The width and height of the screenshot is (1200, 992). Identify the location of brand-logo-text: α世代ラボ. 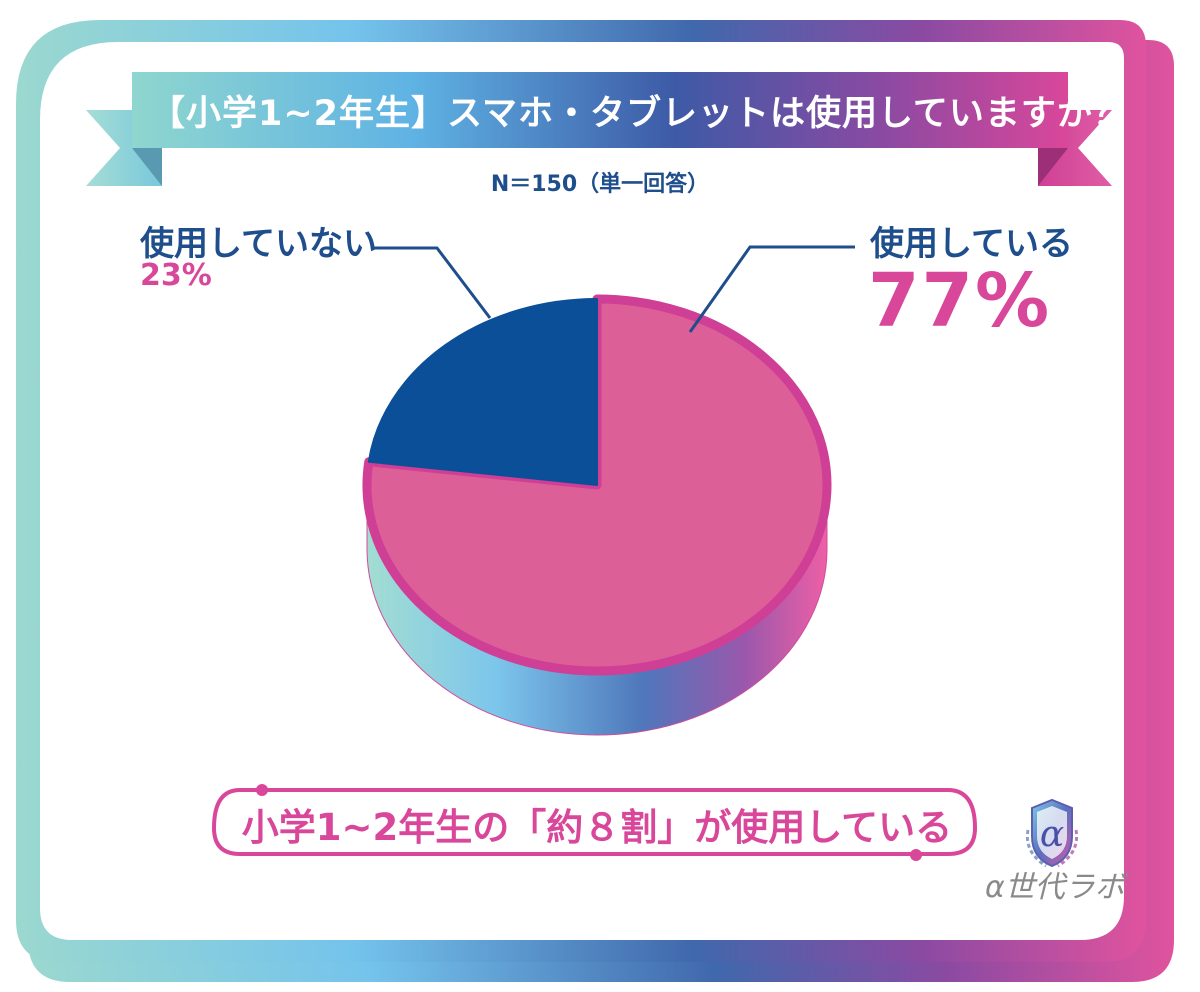
(1055, 887).